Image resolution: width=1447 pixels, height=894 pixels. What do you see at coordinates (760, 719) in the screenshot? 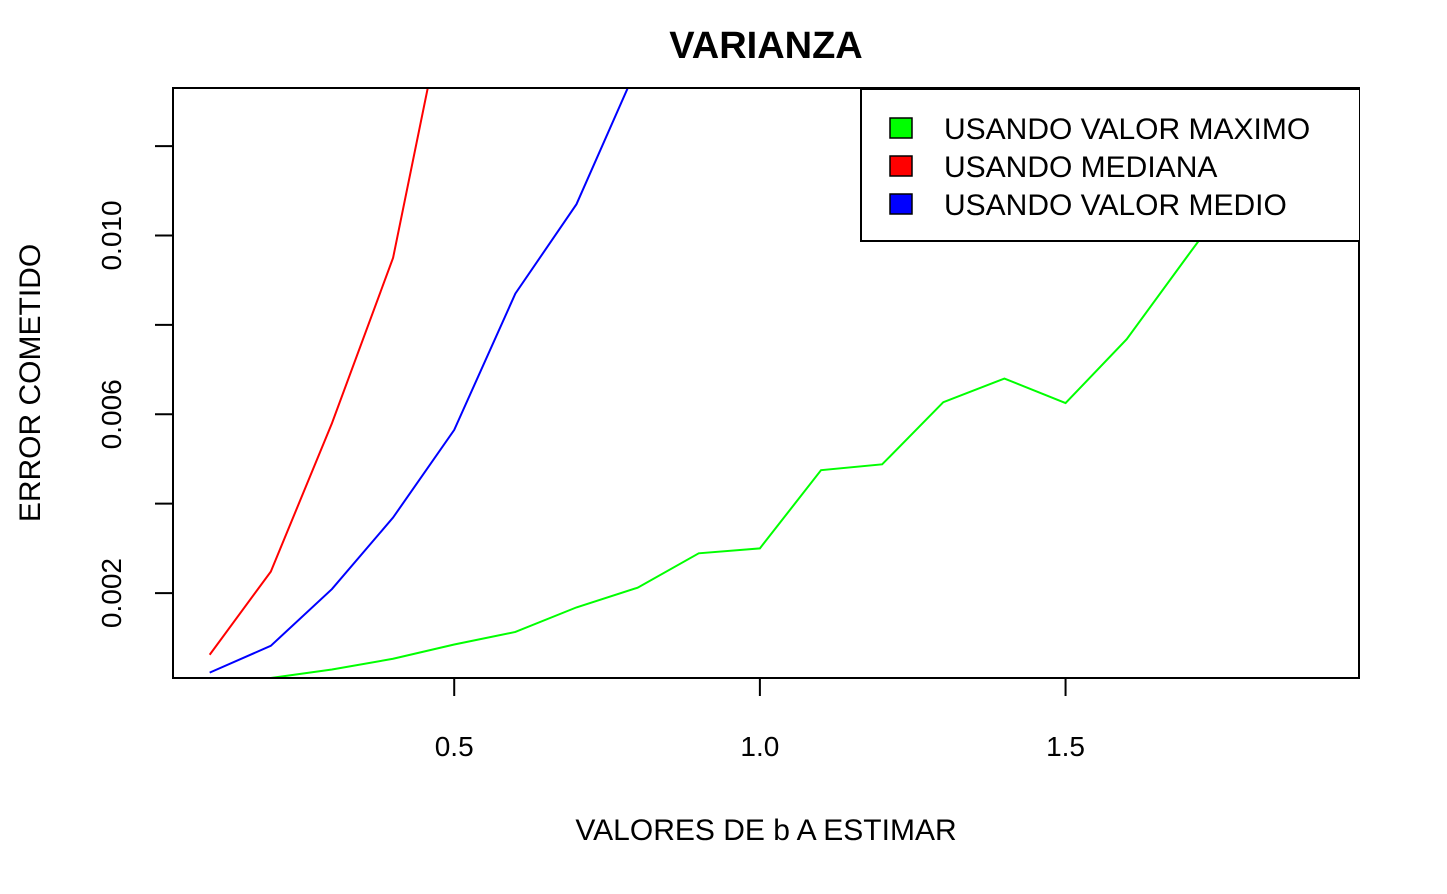
I see `x-axis: 0.5 1.0 1.5` at bounding box center [760, 719].